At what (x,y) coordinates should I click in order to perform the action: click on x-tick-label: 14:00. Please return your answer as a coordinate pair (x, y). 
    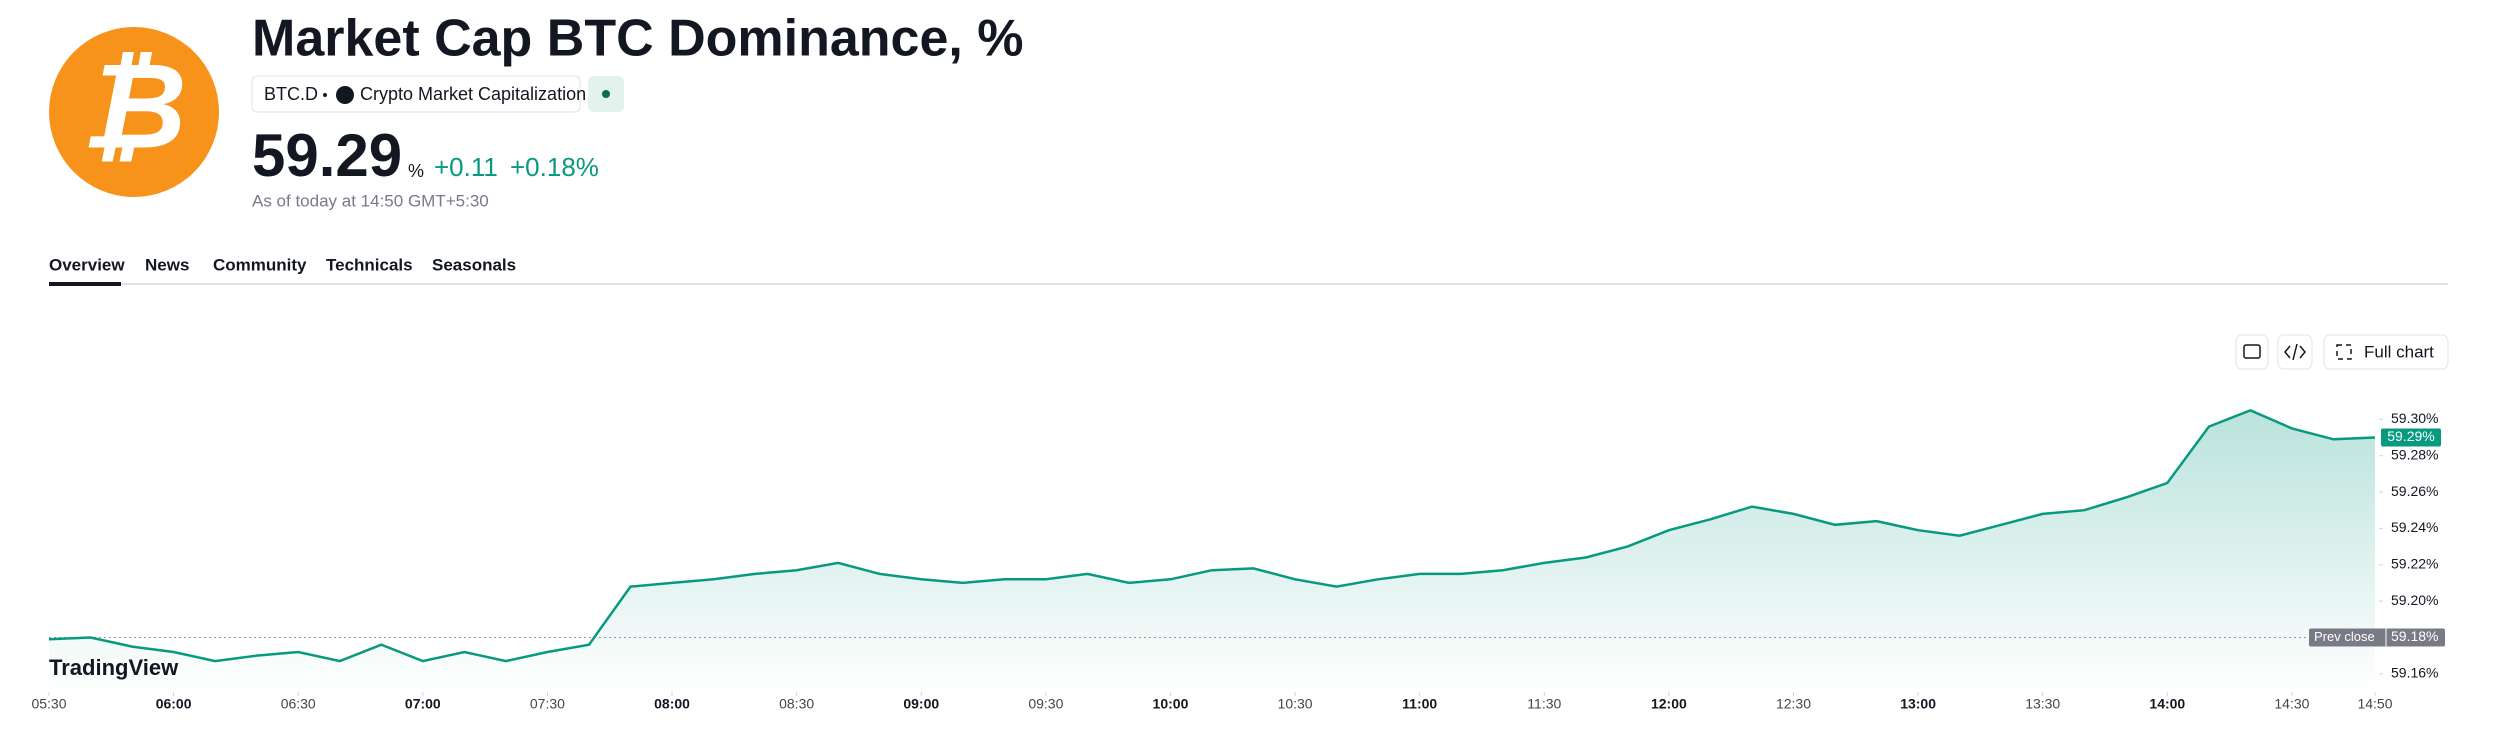
    Looking at the image, I should click on (2167, 704).